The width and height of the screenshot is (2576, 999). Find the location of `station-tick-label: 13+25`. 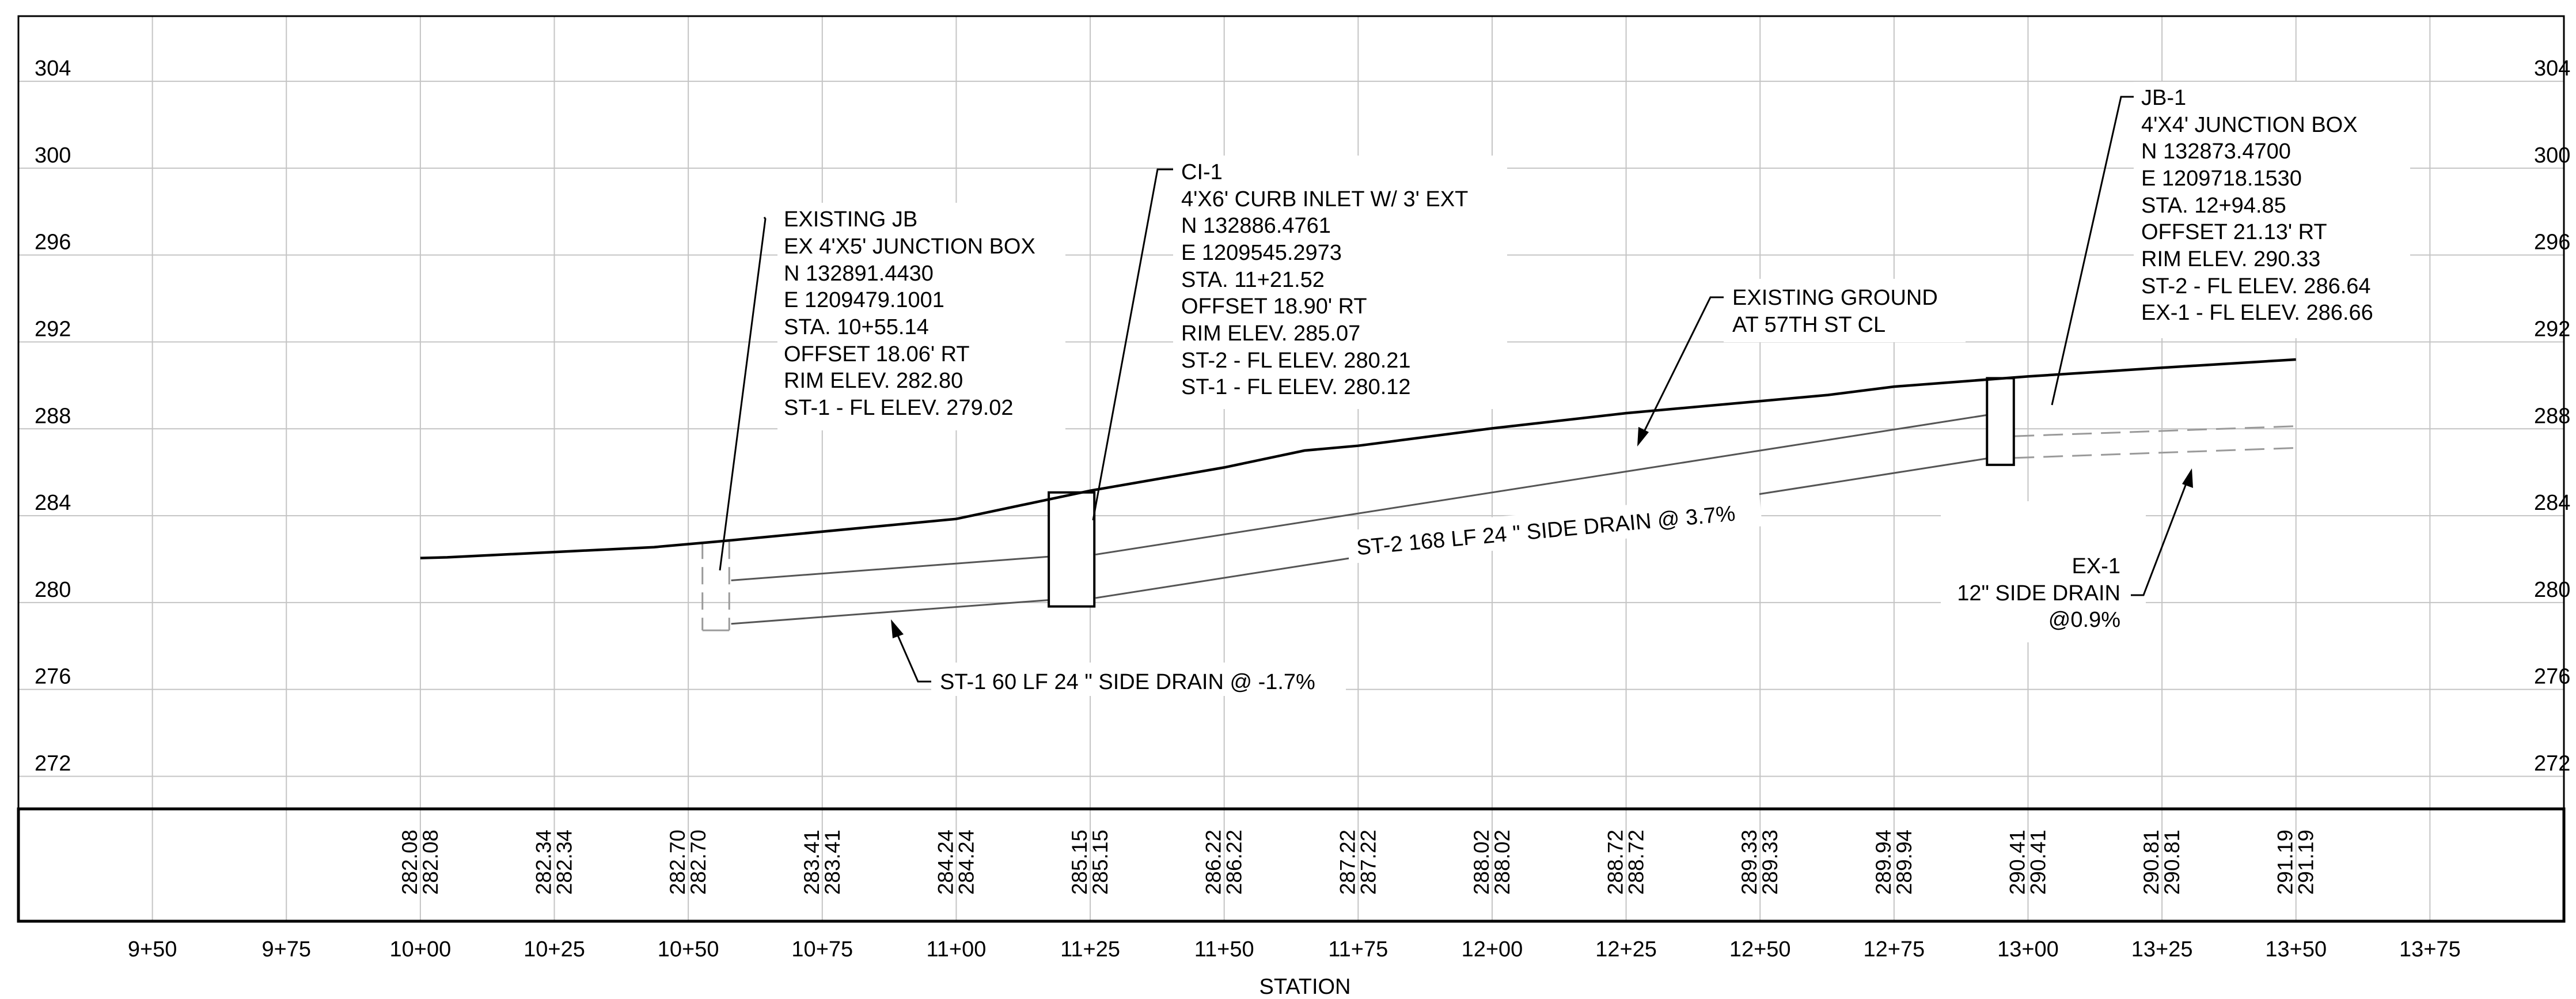

station-tick-label: 13+25 is located at coordinates (2162, 949).